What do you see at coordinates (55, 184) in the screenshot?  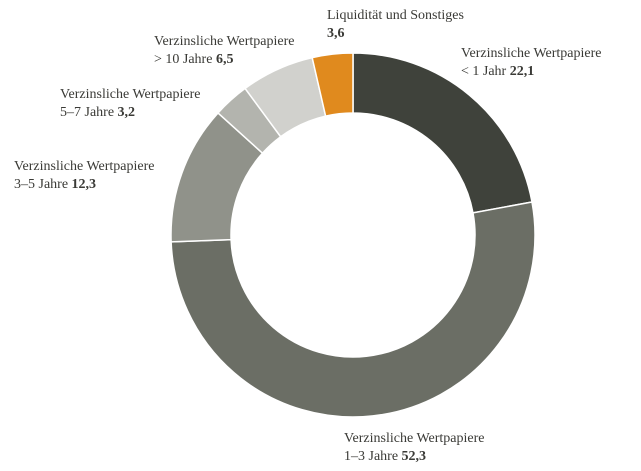 I see `label-range-value: 3–5 Jahre 12,3` at bounding box center [55, 184].